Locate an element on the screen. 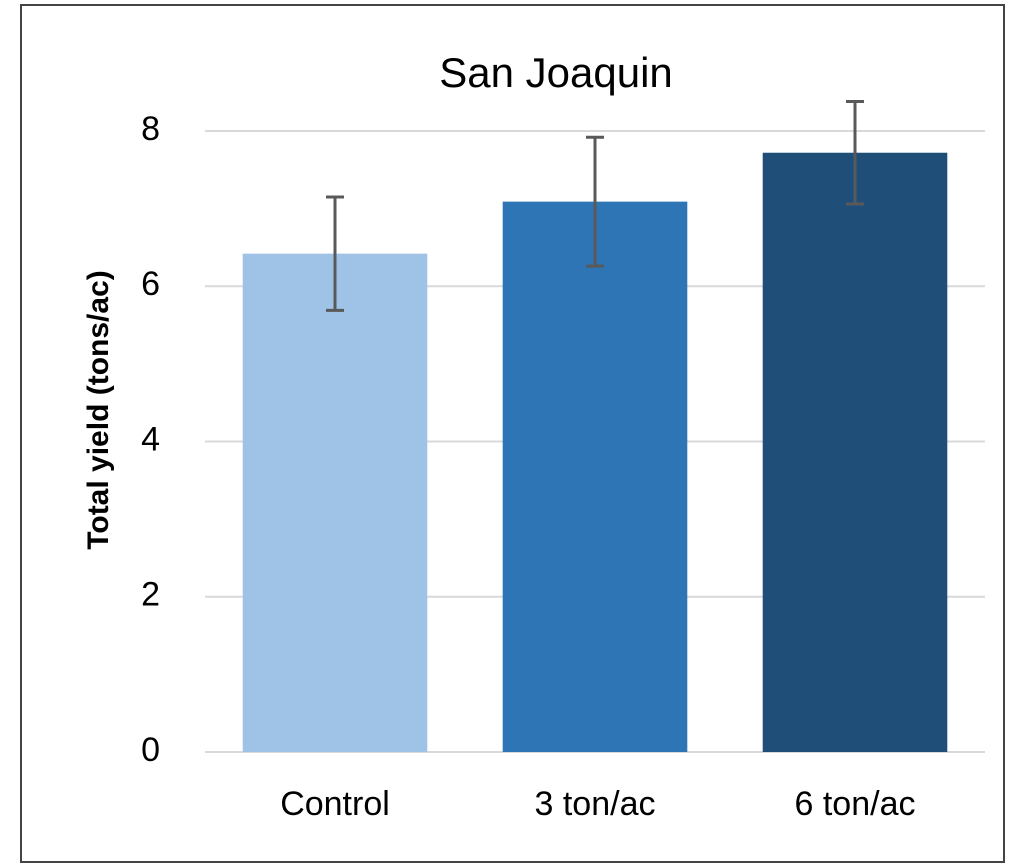 The height and width of the screenshot is (868, 1012). x-tick-label: 3 ton/ac is located at coordinates (595, 804).